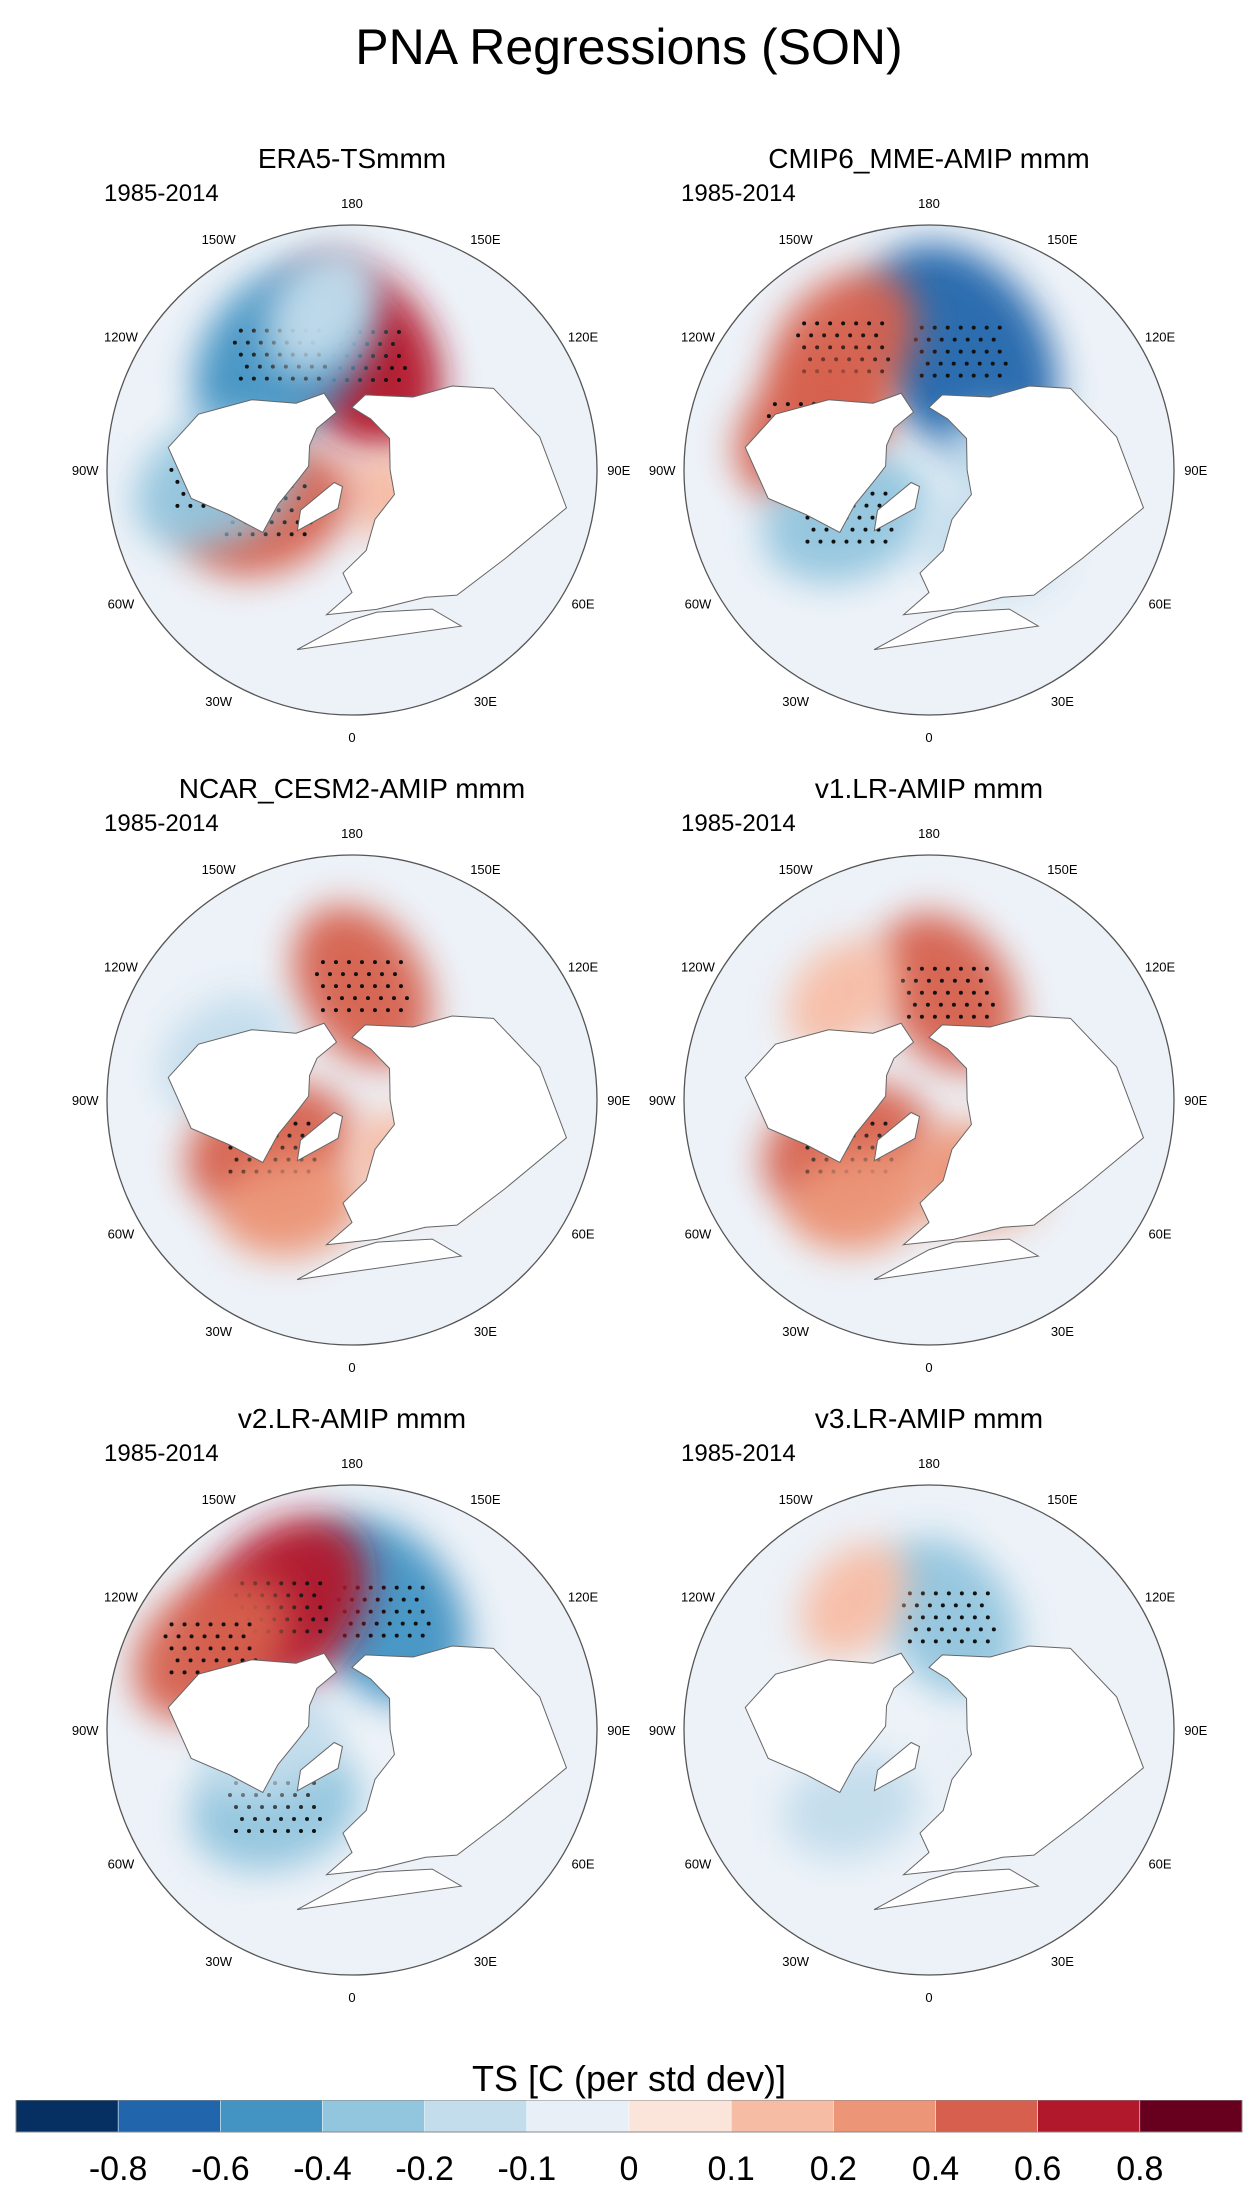 The width and height of the screenshot is (1258, 2212). Describe the element at coordinates (1023, 500) in the screenshot. I see `land-eurasia` at that location.